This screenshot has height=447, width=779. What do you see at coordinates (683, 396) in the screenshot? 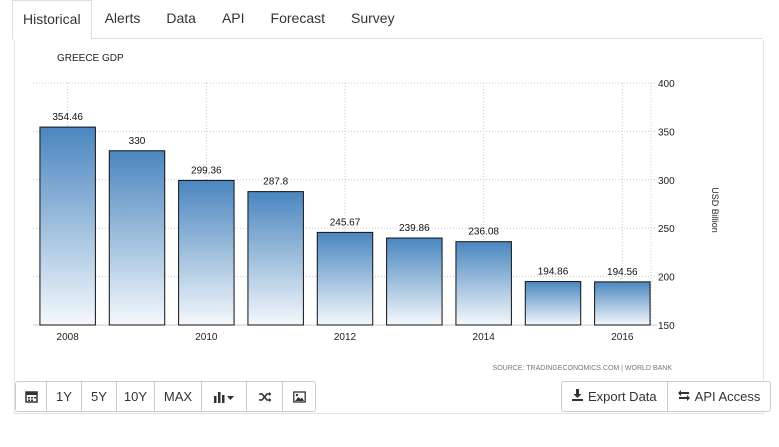
I see `exchange-icon` at bounding box center [683, 396].